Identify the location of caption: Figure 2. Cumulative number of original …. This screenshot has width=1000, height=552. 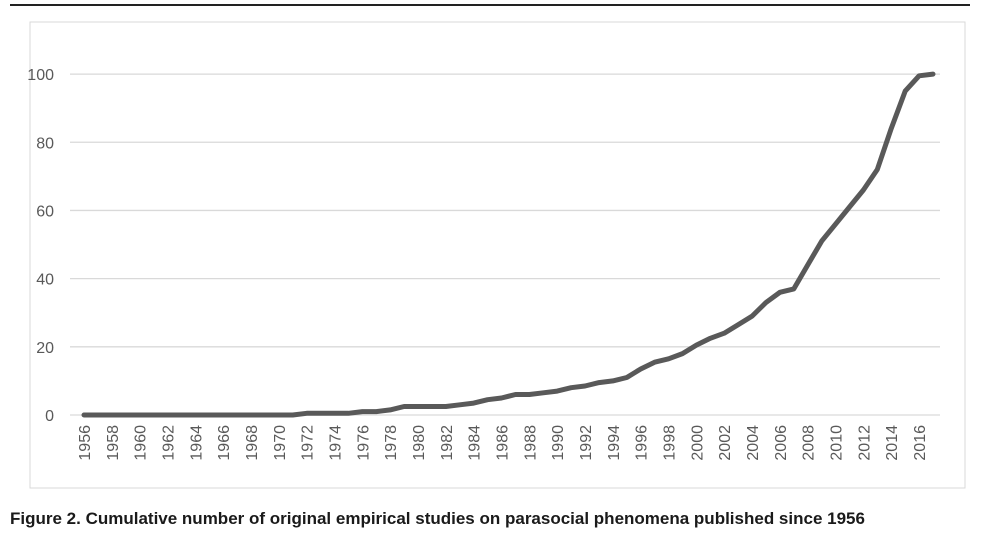
(437, 518).